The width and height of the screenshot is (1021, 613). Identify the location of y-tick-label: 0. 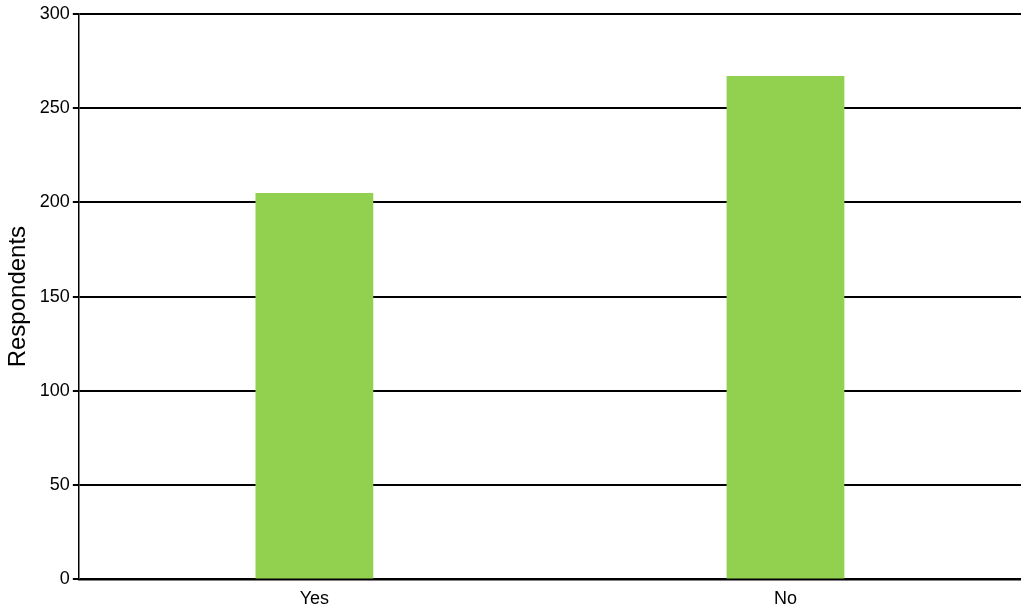
(64, 578).